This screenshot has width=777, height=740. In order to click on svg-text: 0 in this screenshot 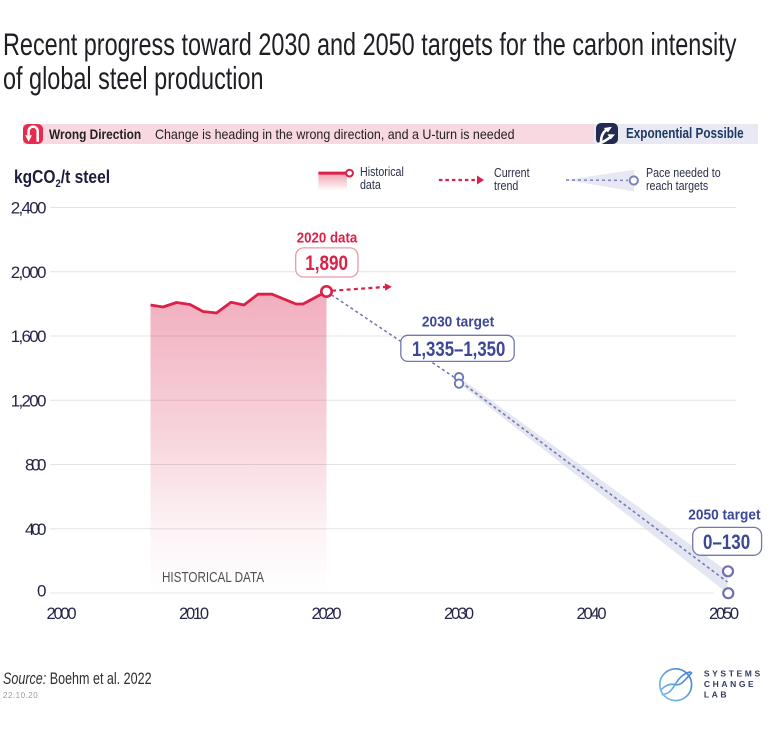, I will do `click(41, 591)`.